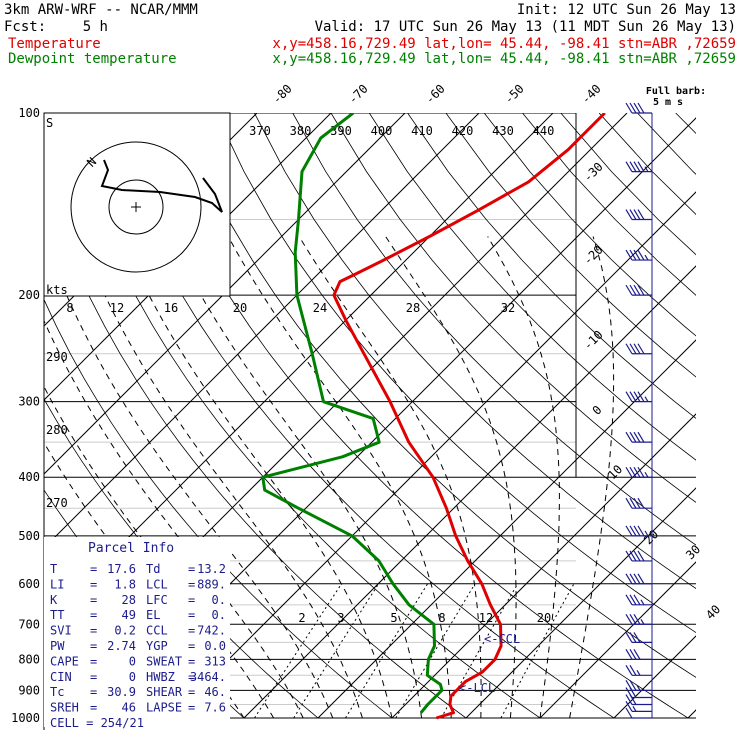 The image size is (740, 740). Describe the element at coordinates (320, 308) in the screenshot. I see `hodograph-speed-label: 24` at that location.